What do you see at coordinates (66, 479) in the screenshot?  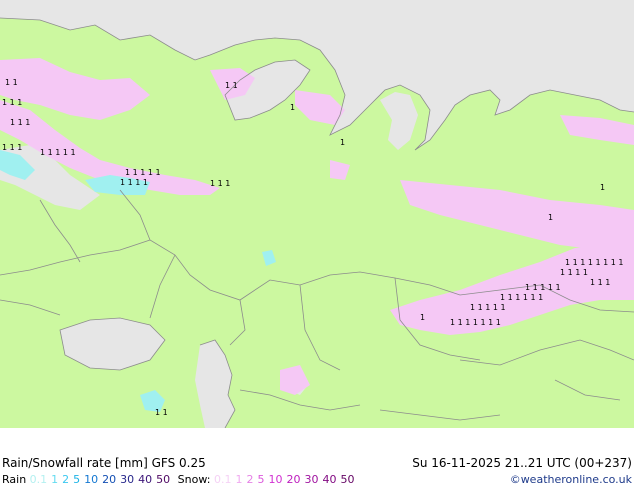 I see `rain-legend-item: 2` at bounding box center [66, 479].